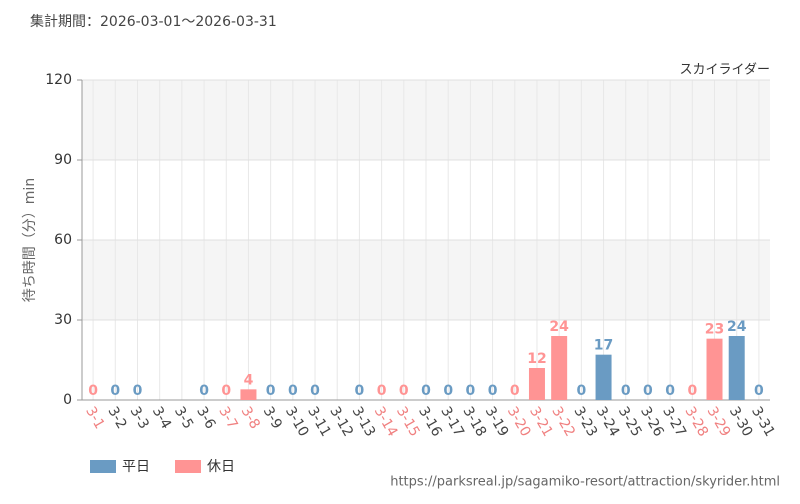  I want to click on x-tick-label: 3-3, so click(139, 418).